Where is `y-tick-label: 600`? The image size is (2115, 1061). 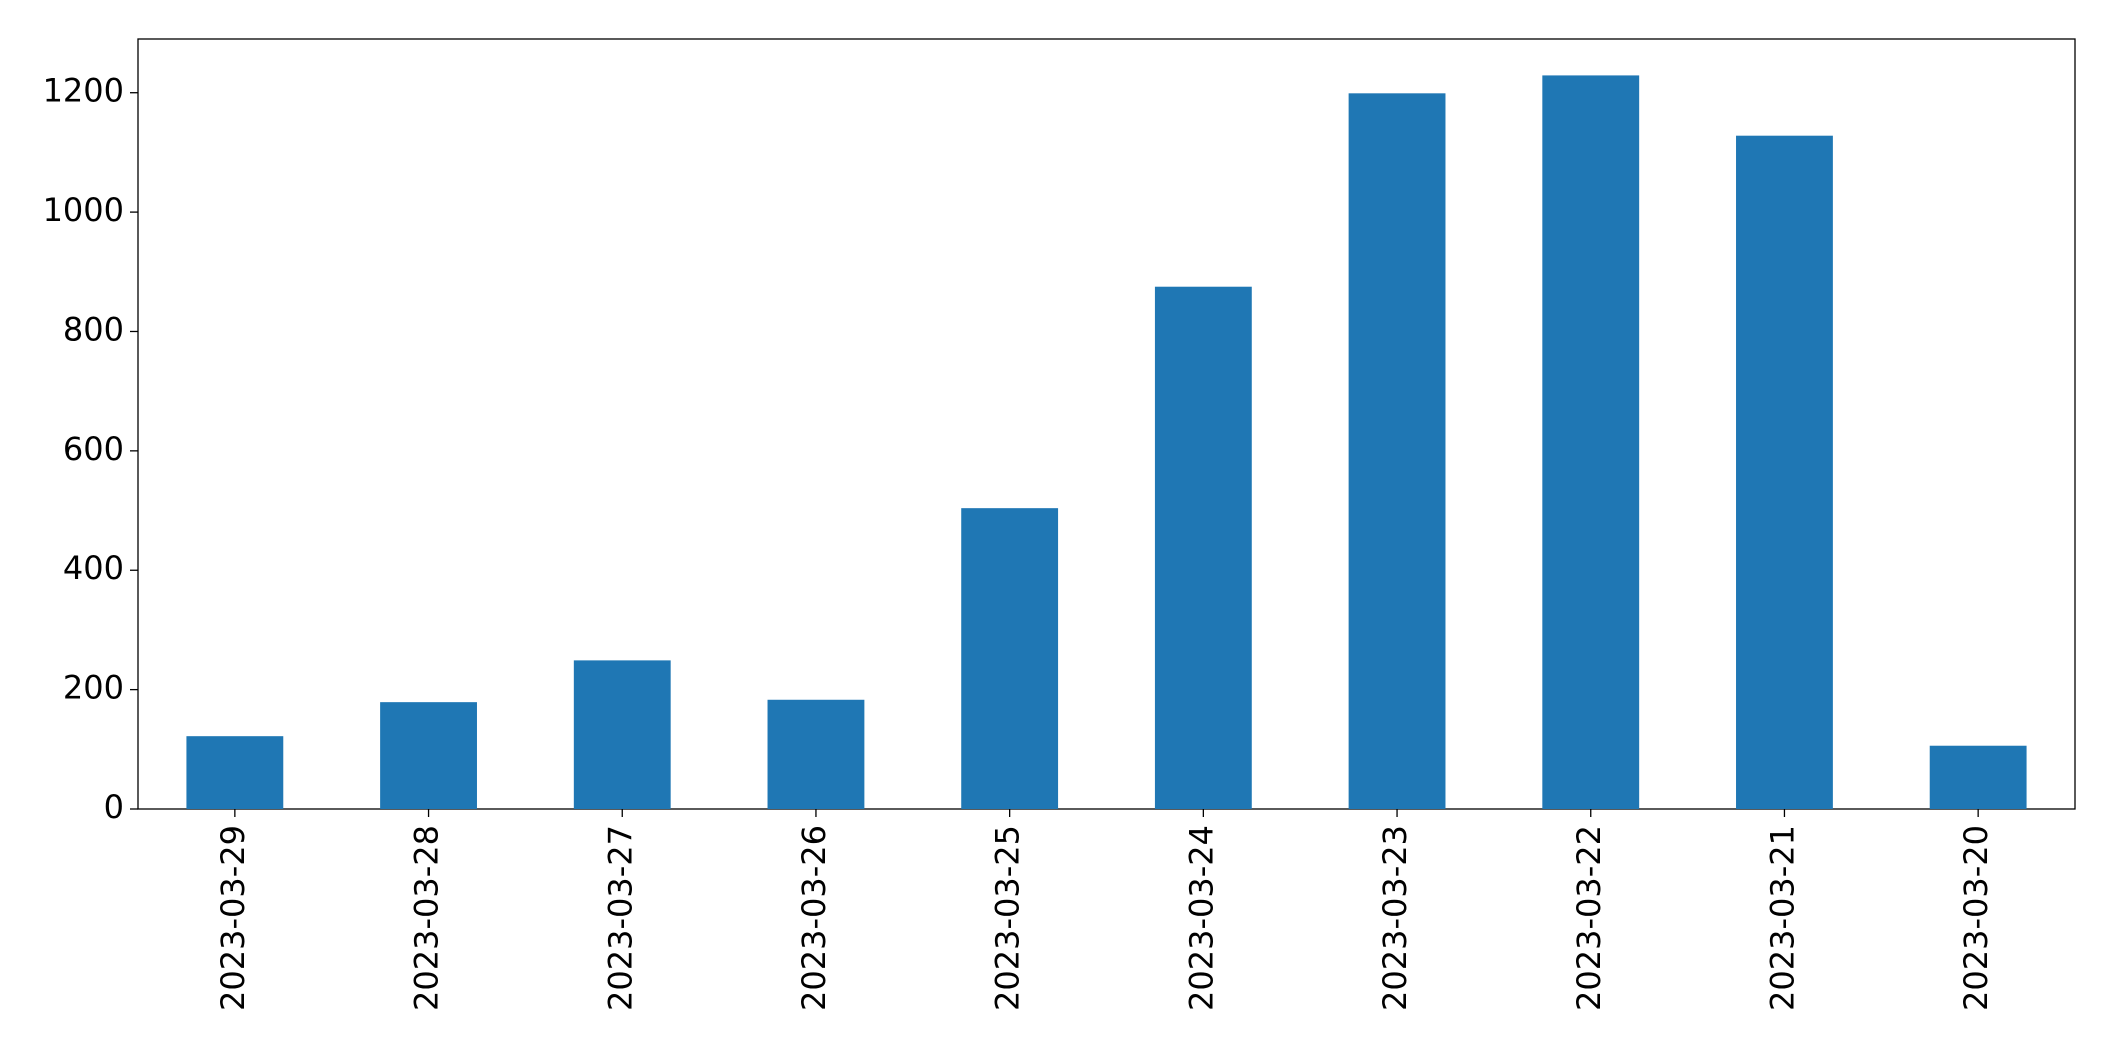 y-tick-label: 600 is located at coordinates (93, 449).